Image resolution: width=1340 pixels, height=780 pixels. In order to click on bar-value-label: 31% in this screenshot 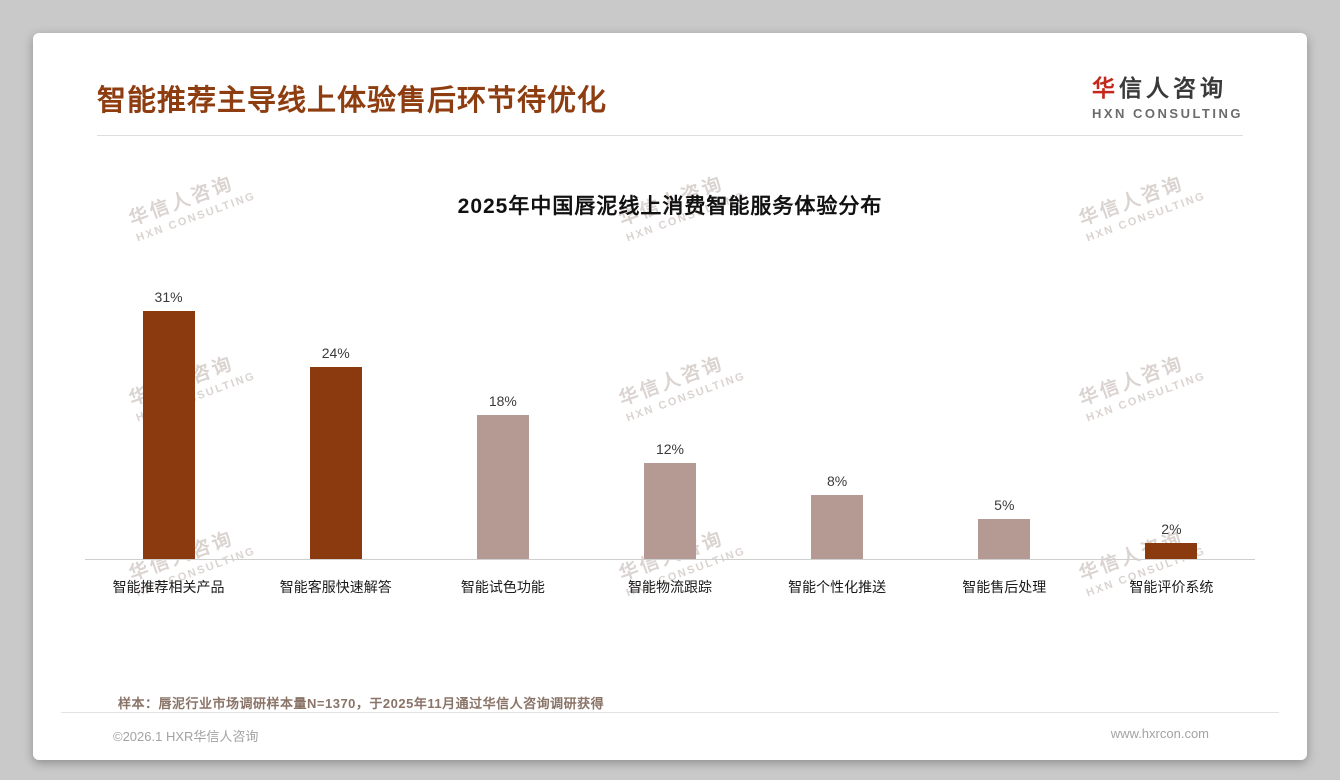, I will do `click(168, 297)`.